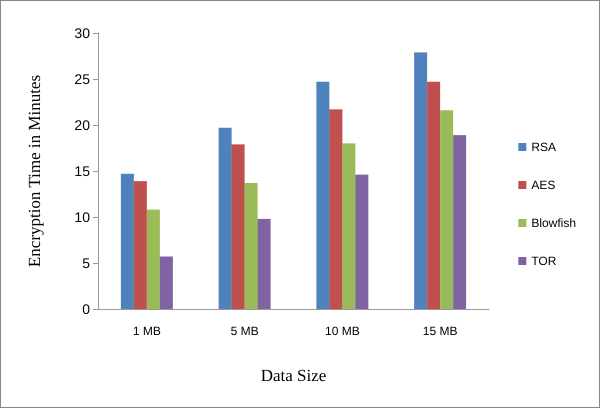  I want to click on y-tick-label: 25, so click(82, 79).